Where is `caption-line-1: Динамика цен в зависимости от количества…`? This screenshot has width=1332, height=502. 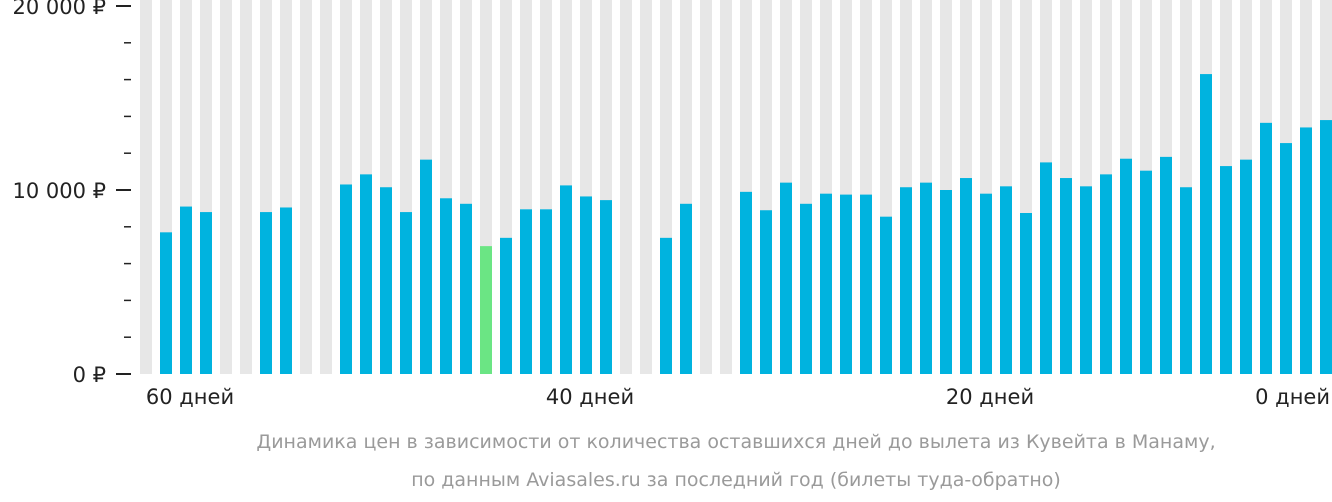
caption-line-1: Динамика цен в зависимости от количества… is located at coordinates (736, 442).